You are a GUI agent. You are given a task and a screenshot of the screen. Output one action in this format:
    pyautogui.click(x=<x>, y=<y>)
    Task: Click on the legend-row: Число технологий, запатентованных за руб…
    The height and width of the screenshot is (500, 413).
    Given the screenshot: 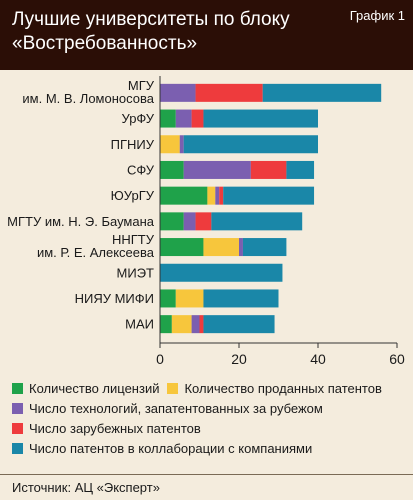 What is the action you would take?
    pyautogui.click(x=209, y=408)
    